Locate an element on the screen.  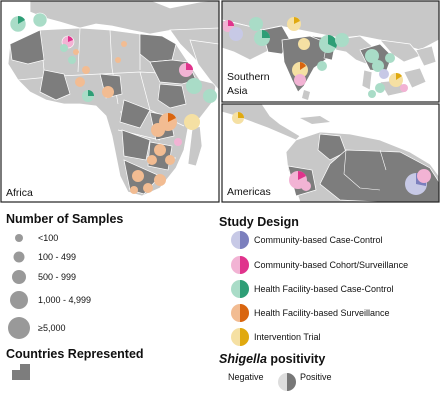
sample-size-circles is located at coordinates (19, 286).